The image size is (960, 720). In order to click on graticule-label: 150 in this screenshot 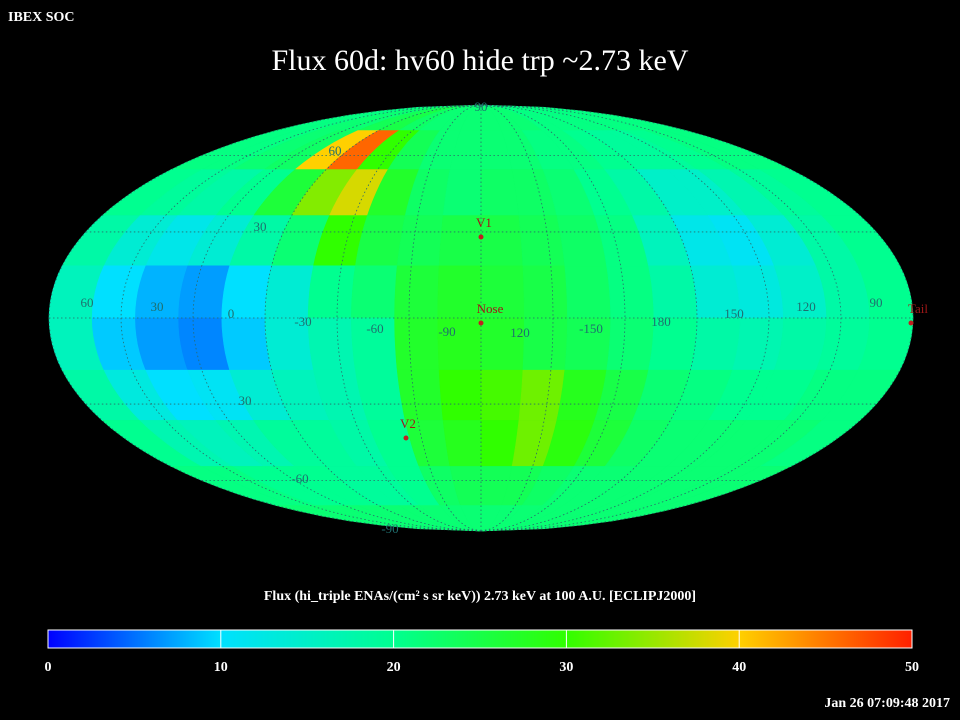, I will do `click(734, 313)`.